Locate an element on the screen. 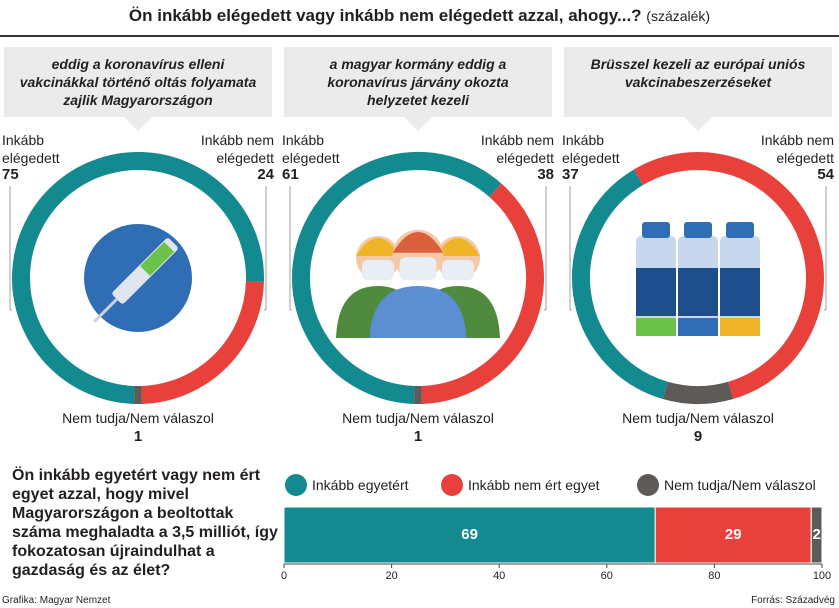  value-label: 38 is located at coordinates (545, 174).